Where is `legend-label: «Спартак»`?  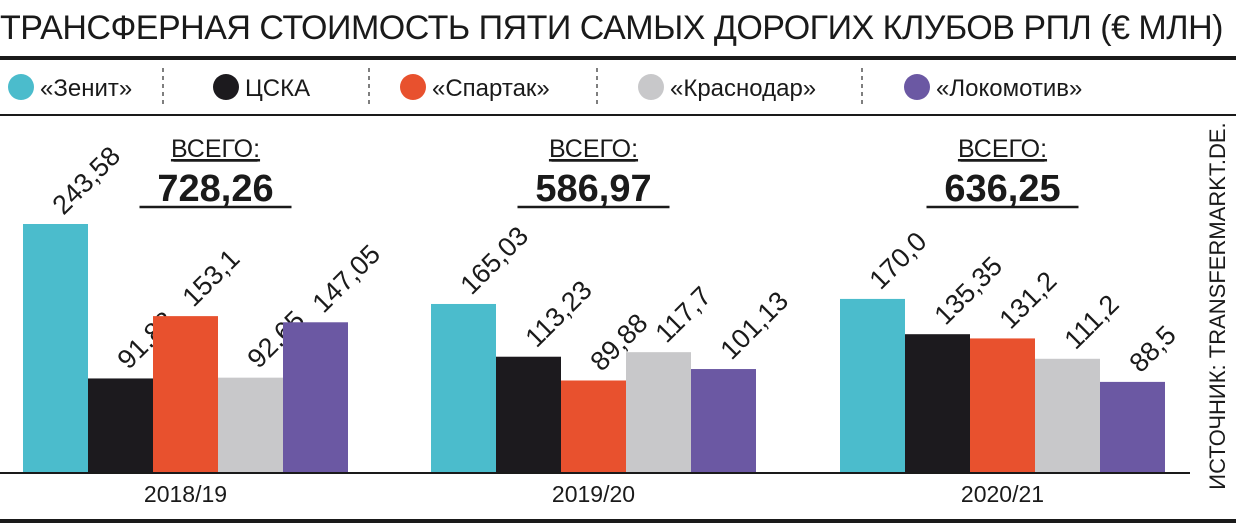 legend-label: «Спартак» is located at coordinates (491, 88).